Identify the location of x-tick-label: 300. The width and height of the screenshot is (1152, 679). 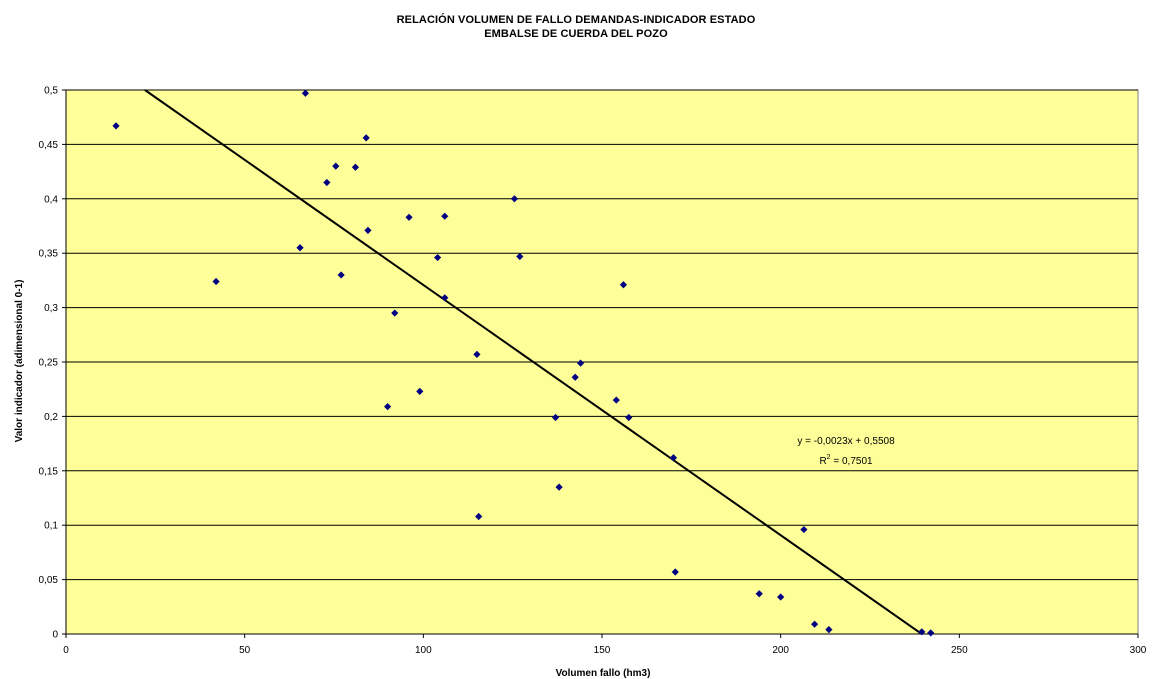
(1138, 650).